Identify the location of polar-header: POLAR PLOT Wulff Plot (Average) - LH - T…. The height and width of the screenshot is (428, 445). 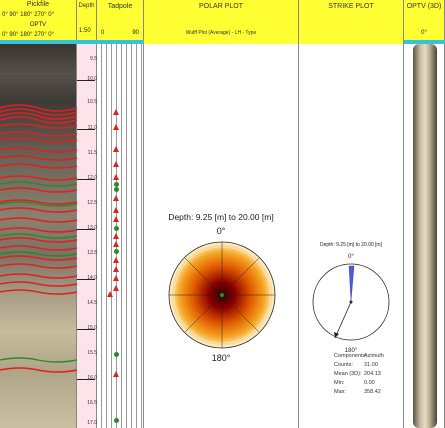
(221, 22).